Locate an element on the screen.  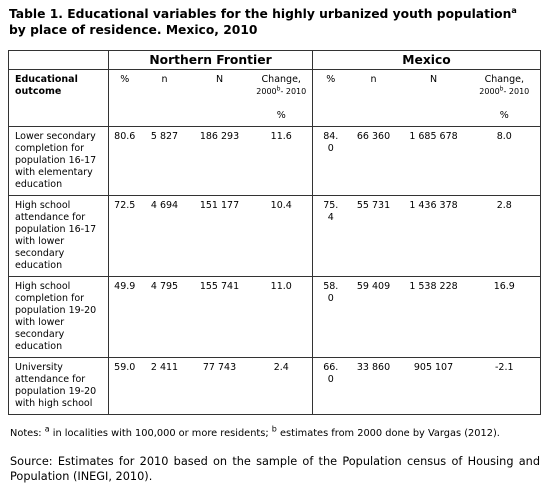
value-cell: 59.0 is located at coordinates (124, 386).